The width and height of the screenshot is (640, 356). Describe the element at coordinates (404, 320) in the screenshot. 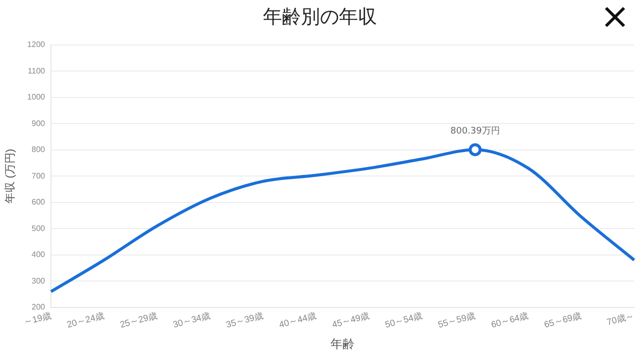

I see `x-tick-label: 50～54歳` at that location.